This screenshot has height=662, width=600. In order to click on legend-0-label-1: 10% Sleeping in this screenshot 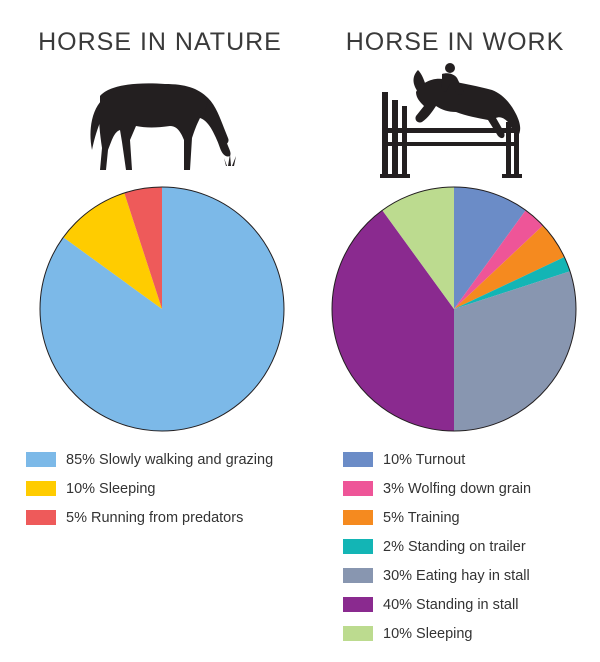, I will do `click(111, 488)`.